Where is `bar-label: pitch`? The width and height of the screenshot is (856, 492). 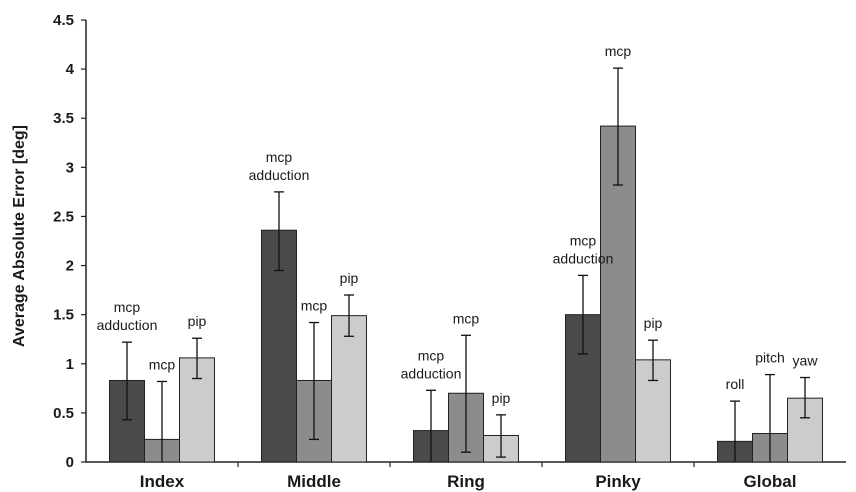
bar-label: pitch is located at coordinates (770, 358).